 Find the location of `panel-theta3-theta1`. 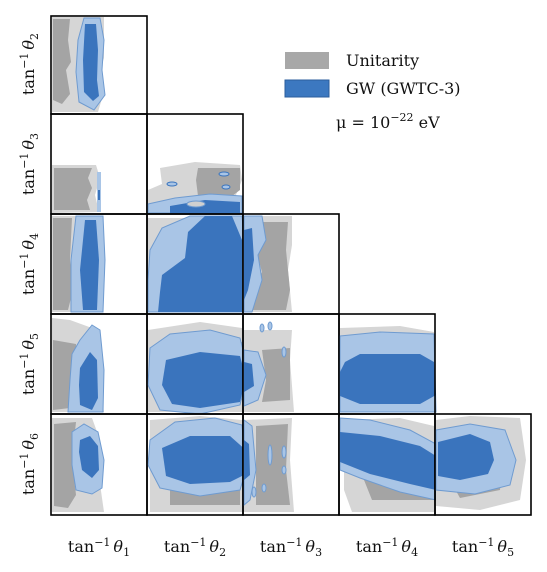

panel-theta3-theta1 is located at coordinates (99, 164).